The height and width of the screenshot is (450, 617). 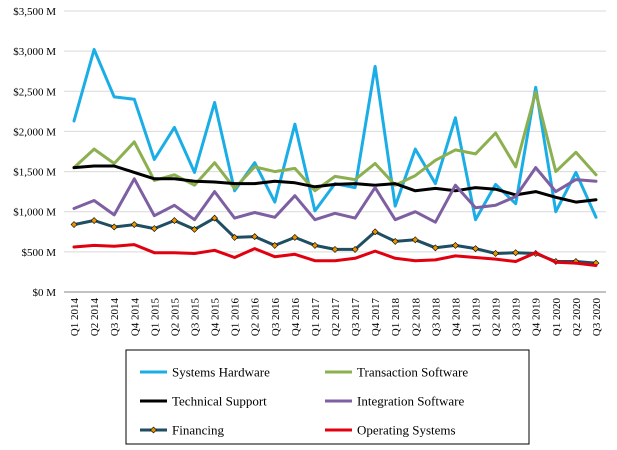 What do you see at coordinates (410, 401) in the screenshot?
I see `legend-label: Integration Software` at bounding box center [410, 401].